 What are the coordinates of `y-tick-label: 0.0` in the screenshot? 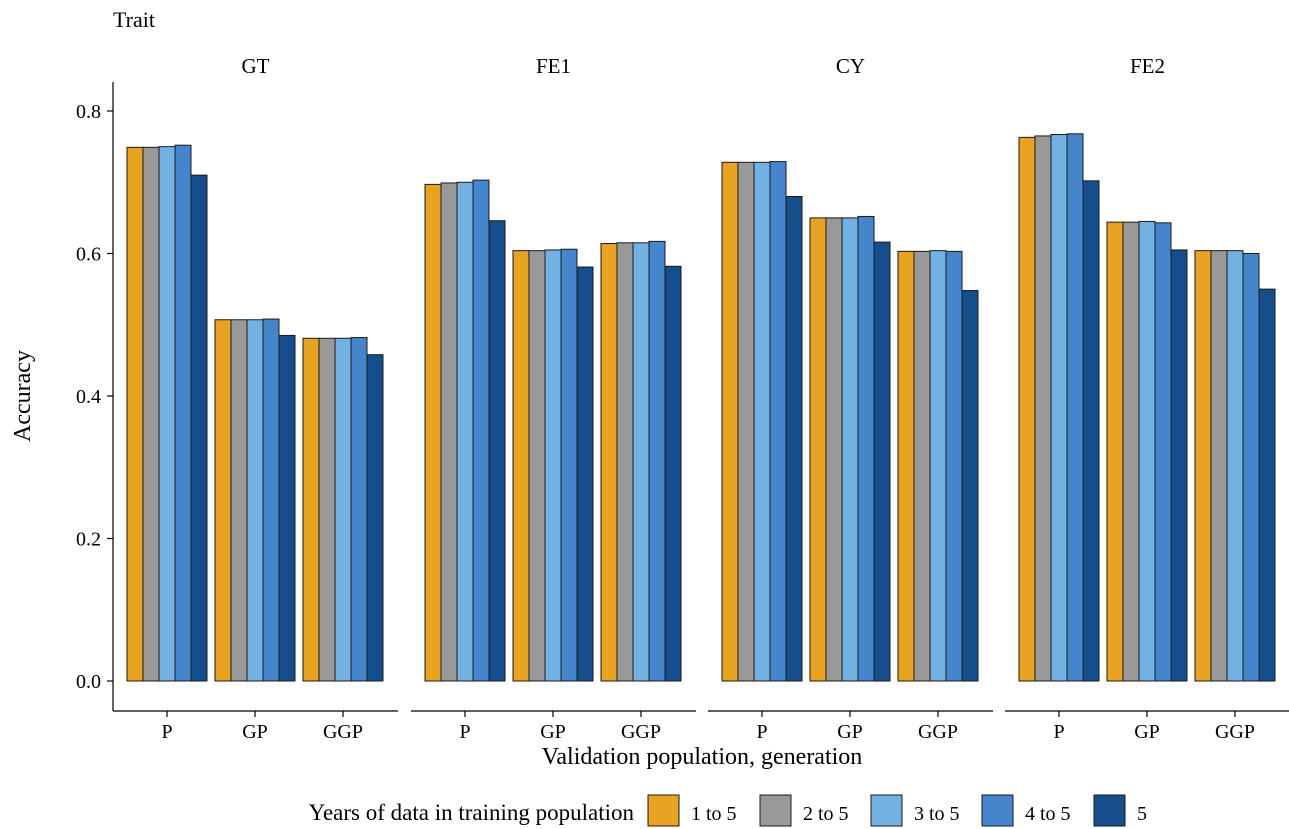 It's located at (88, 682).